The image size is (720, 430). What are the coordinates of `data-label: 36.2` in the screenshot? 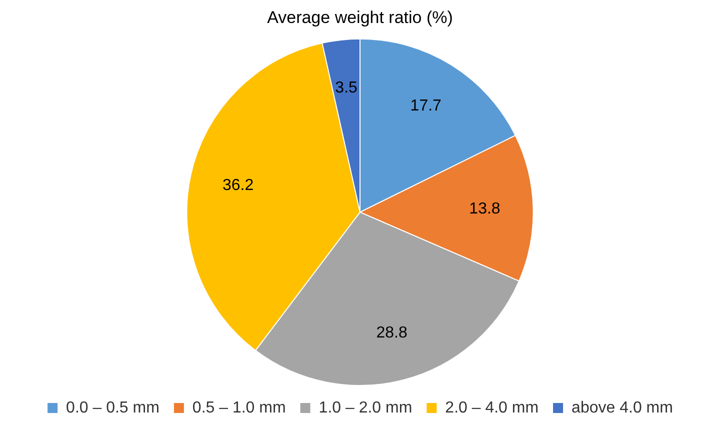 It's located at (238, 185).